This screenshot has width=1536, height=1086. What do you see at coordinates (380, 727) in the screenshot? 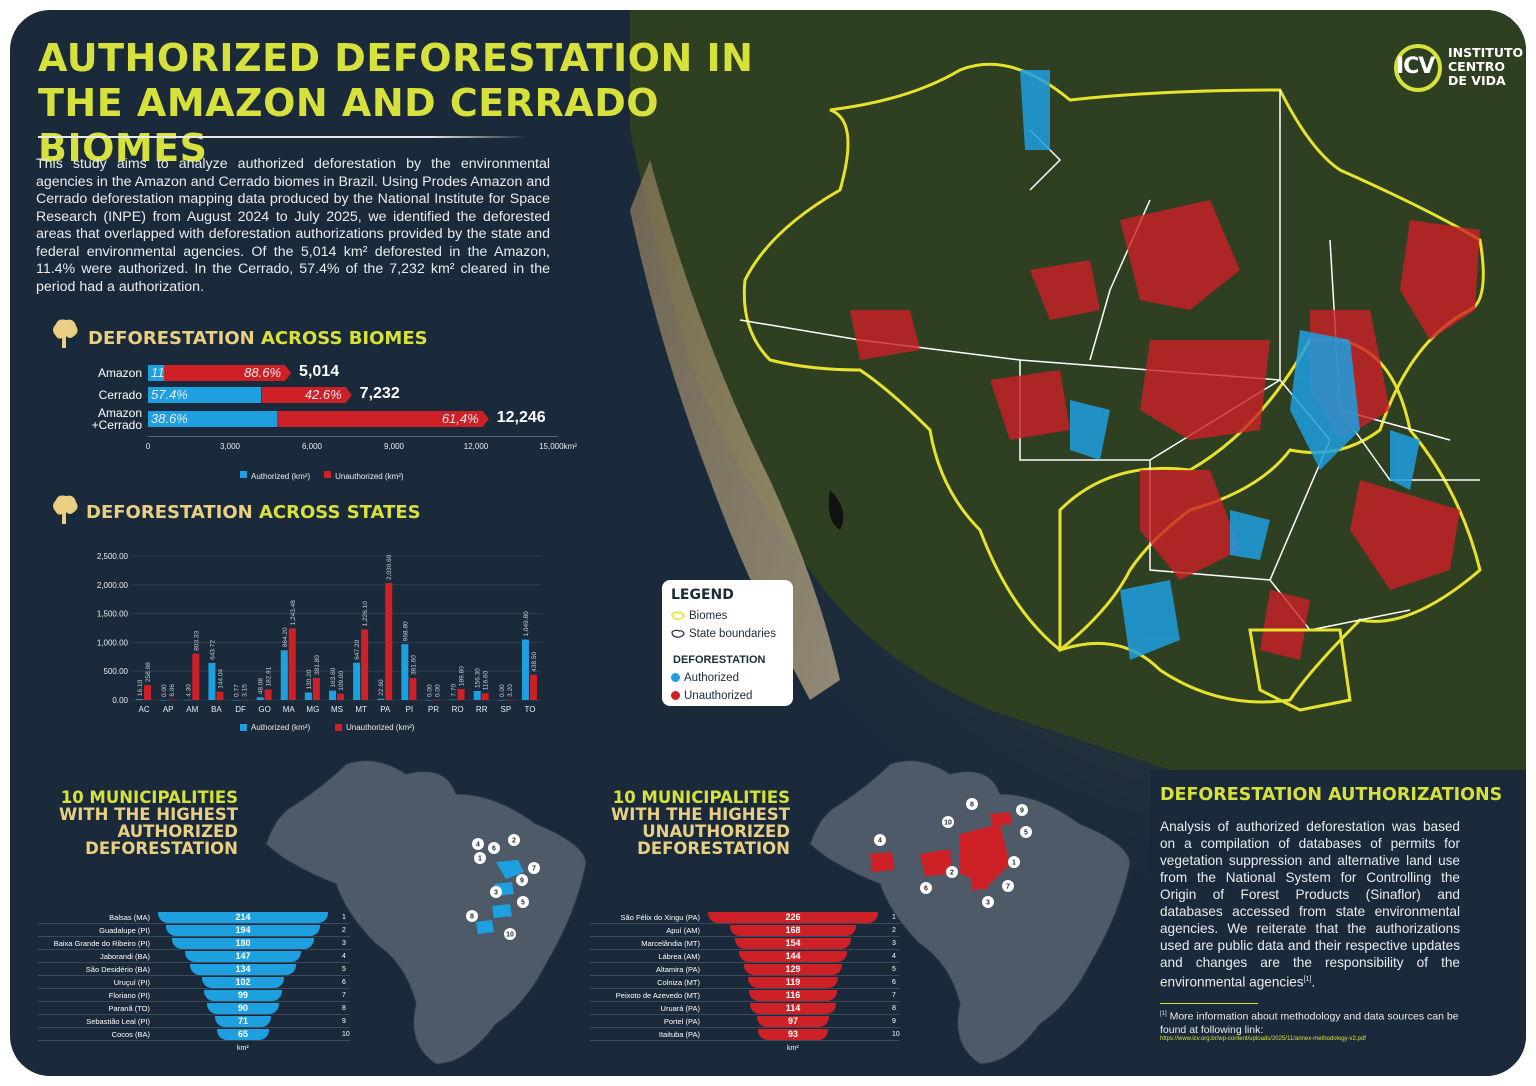
I see `legend-label: Unauthorized (km²)` at bounding box center [380, 727].